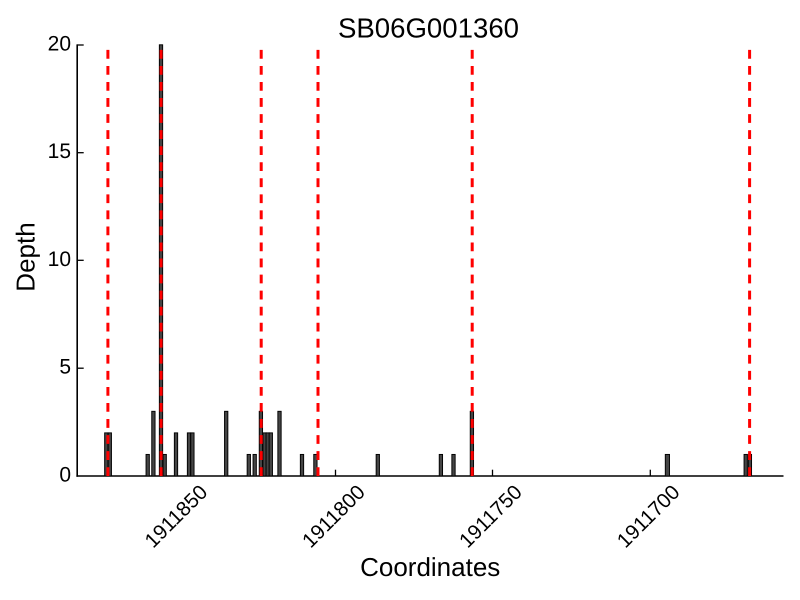  I want to click on svg-text: 20, so click(59, 44).